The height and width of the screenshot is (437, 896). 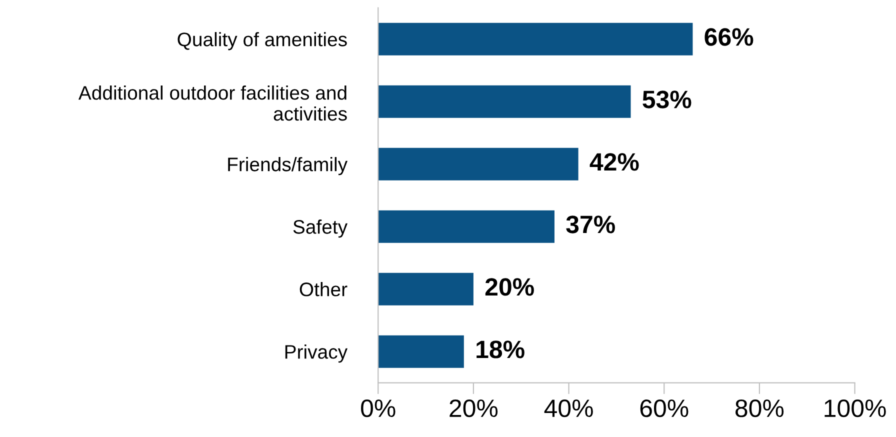 I want to click on y-tick-label: Other, so click(x=324, y=289).